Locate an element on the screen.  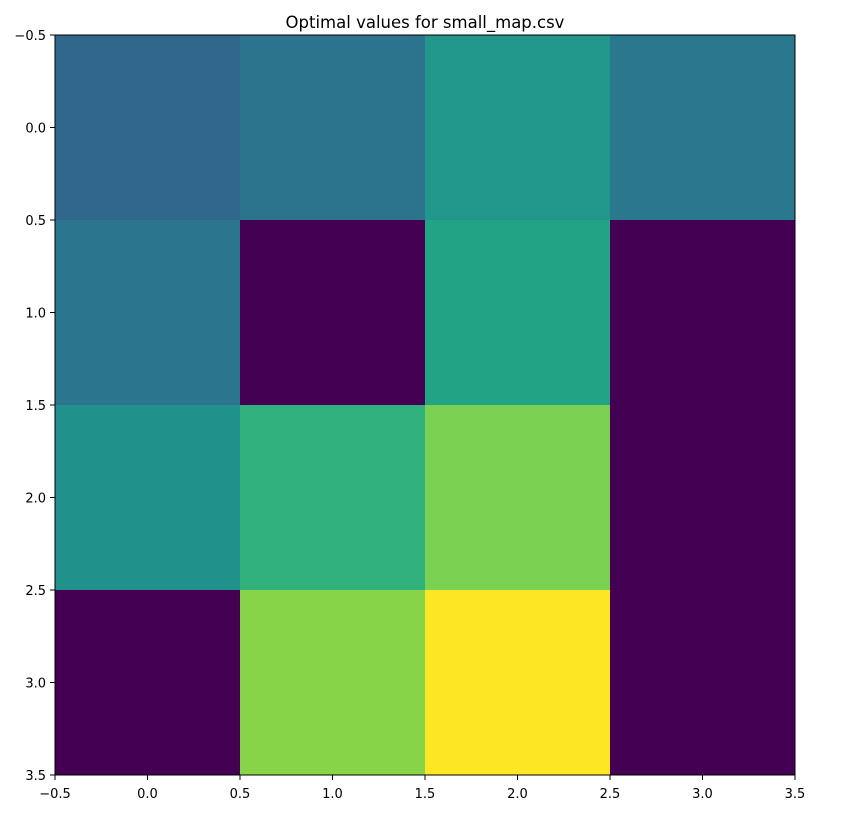
x-axis: −0.5 0.0 0.5 1.0 1.5 2.0 2.5 3.0 3.5 is located at coordinates (422, 788).